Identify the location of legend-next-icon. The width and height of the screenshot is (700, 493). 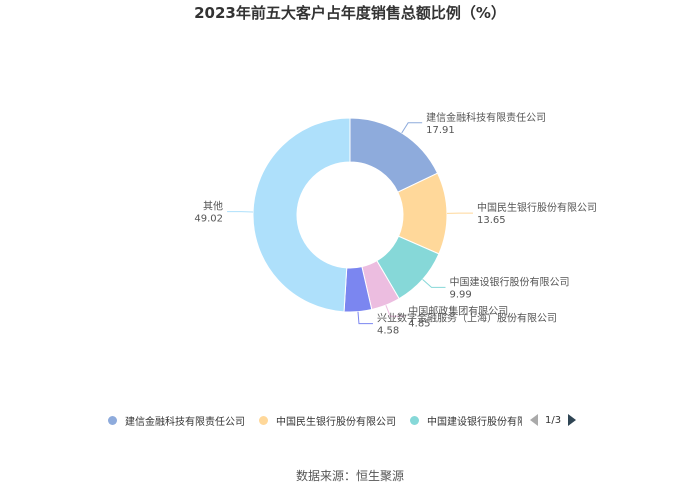
(572, 420).